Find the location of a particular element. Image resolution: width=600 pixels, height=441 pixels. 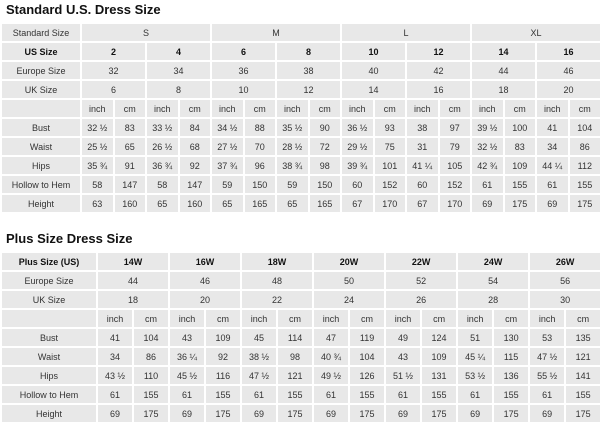

size-group: S is located at coordinates (146, 32).